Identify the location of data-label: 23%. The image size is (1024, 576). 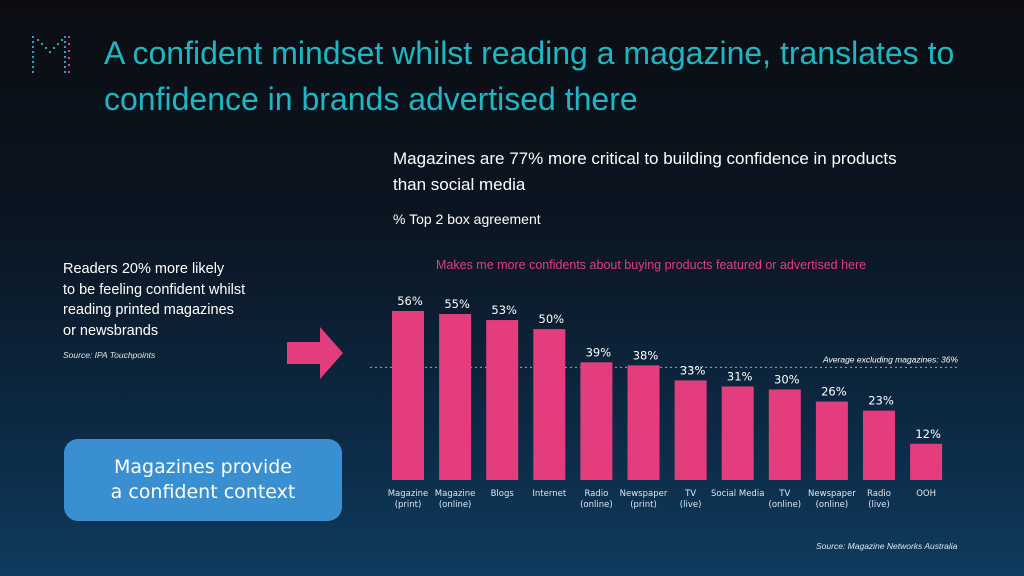
(881, 401).